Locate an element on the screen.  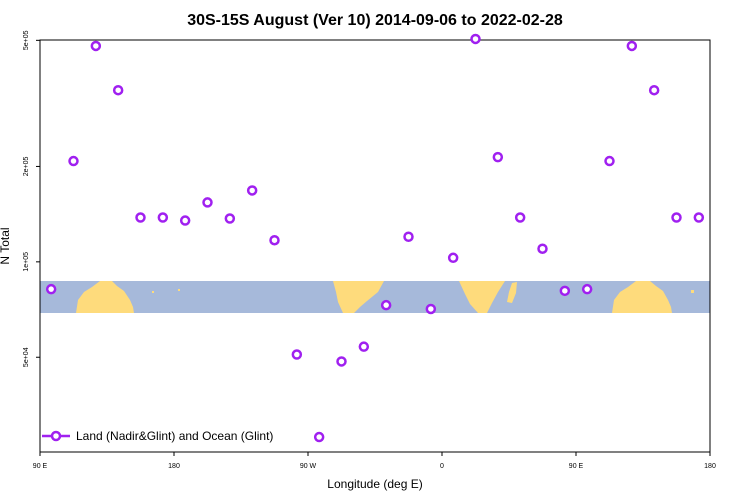
x-axis-label: Longitude (deg E) is located at coordinates (374, 484).